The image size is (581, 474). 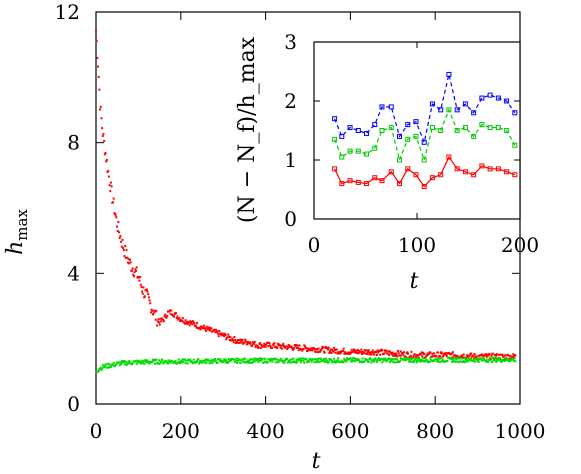 What do you see at coordinates (290, 160) in the screenshot?
I see `inset-y-tick-label: 1` at bounding box center [290, 160].